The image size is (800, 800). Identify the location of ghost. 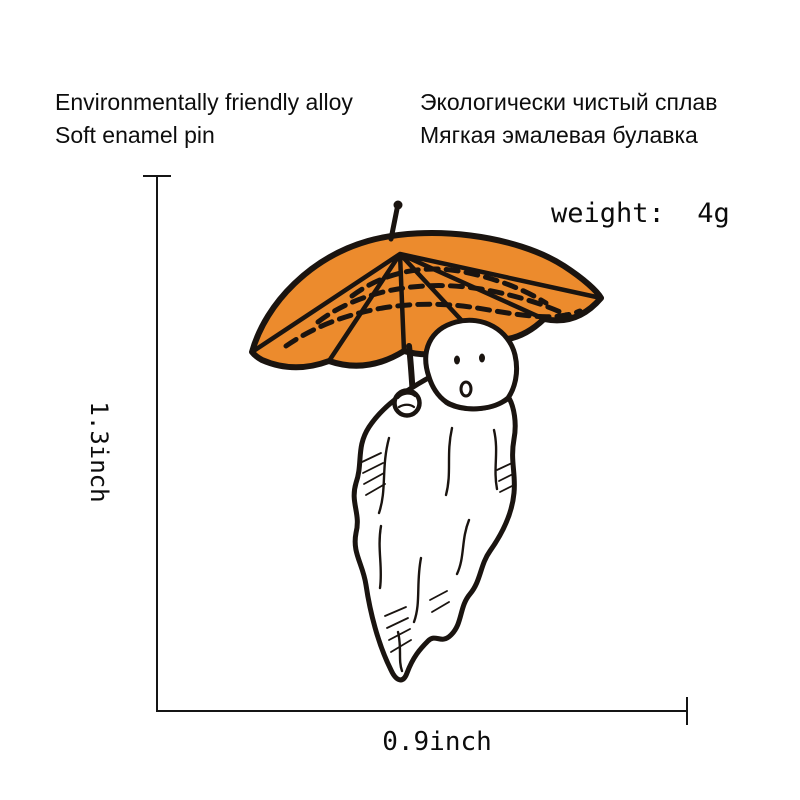
(435, 500).